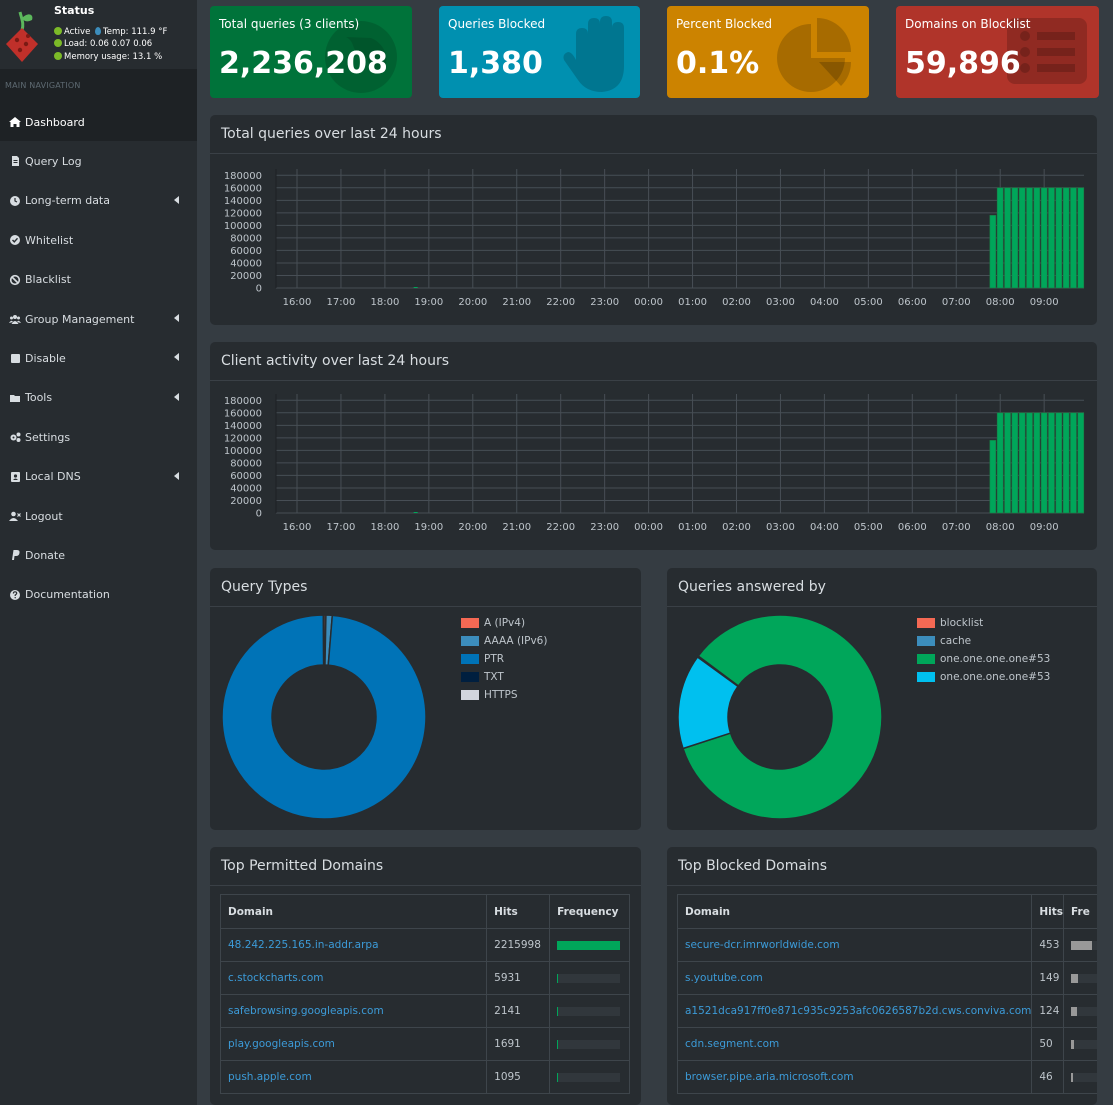  Describe the element at coordinates (353, 1077) in the screenshot. I see `domain-link: push.apple.com` at that location.